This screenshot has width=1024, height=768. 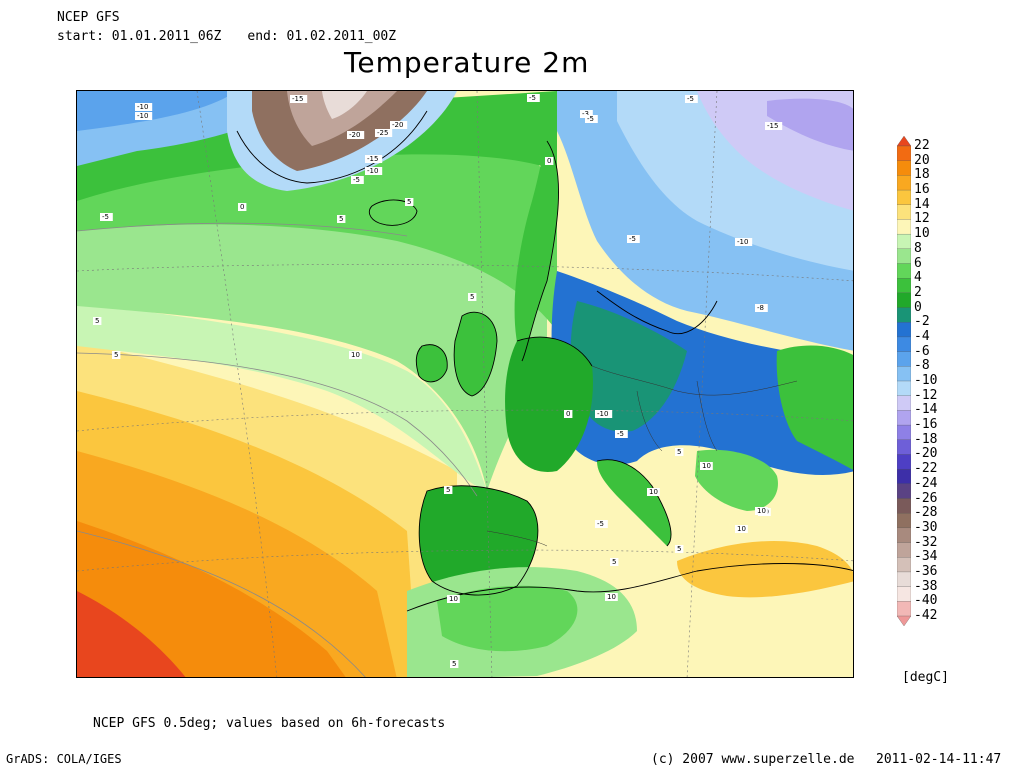 What do you see at coordinates (765, 569) in the screenshot?
I see `libya-desert` at bounding box center [765, 569].